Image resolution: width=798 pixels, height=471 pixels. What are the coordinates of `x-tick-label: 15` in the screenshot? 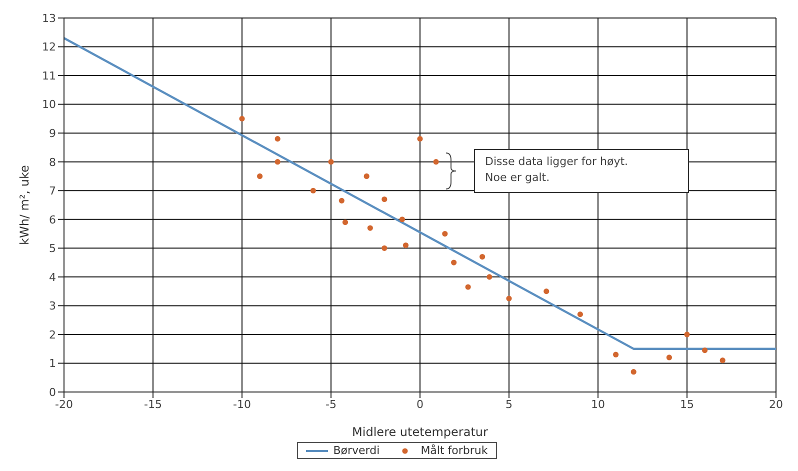 It's located at (687, 404).